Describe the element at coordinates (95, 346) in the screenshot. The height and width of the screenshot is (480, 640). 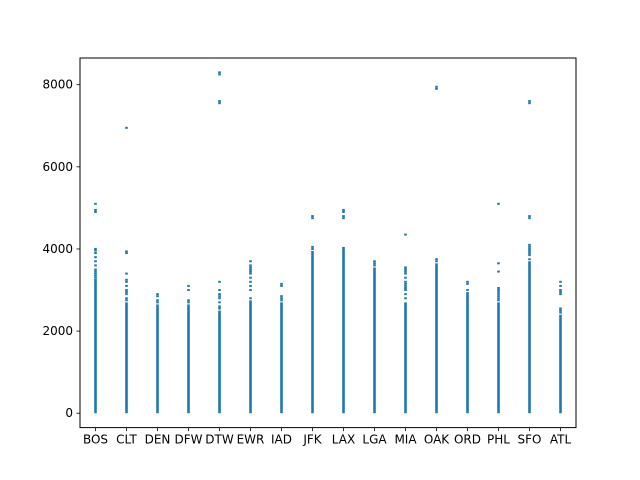
I see `data-column-bos` at that location.